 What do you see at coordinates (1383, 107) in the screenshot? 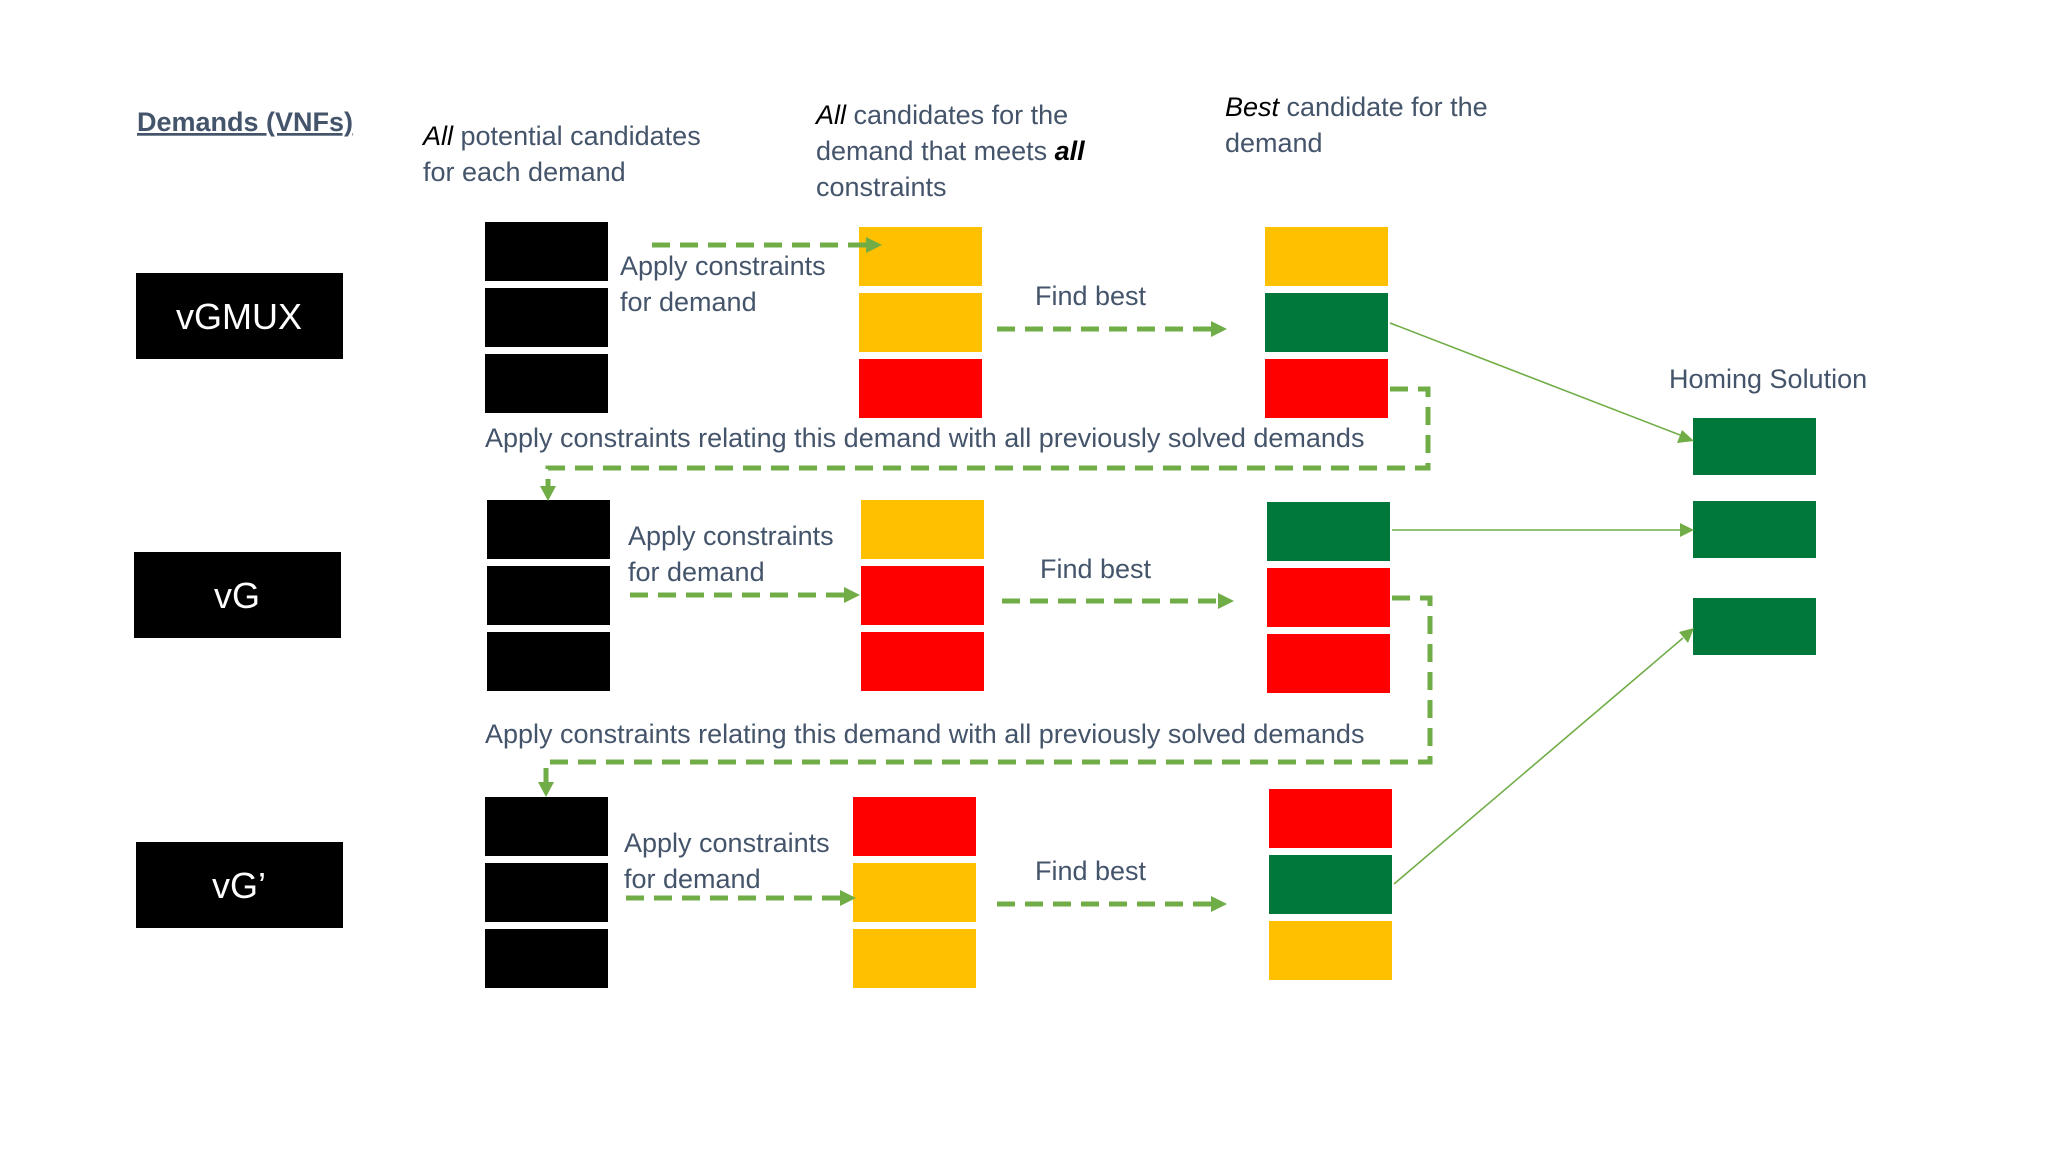
I see `best-heading-rest: candidate for the` at bounding box center [1383, 107].